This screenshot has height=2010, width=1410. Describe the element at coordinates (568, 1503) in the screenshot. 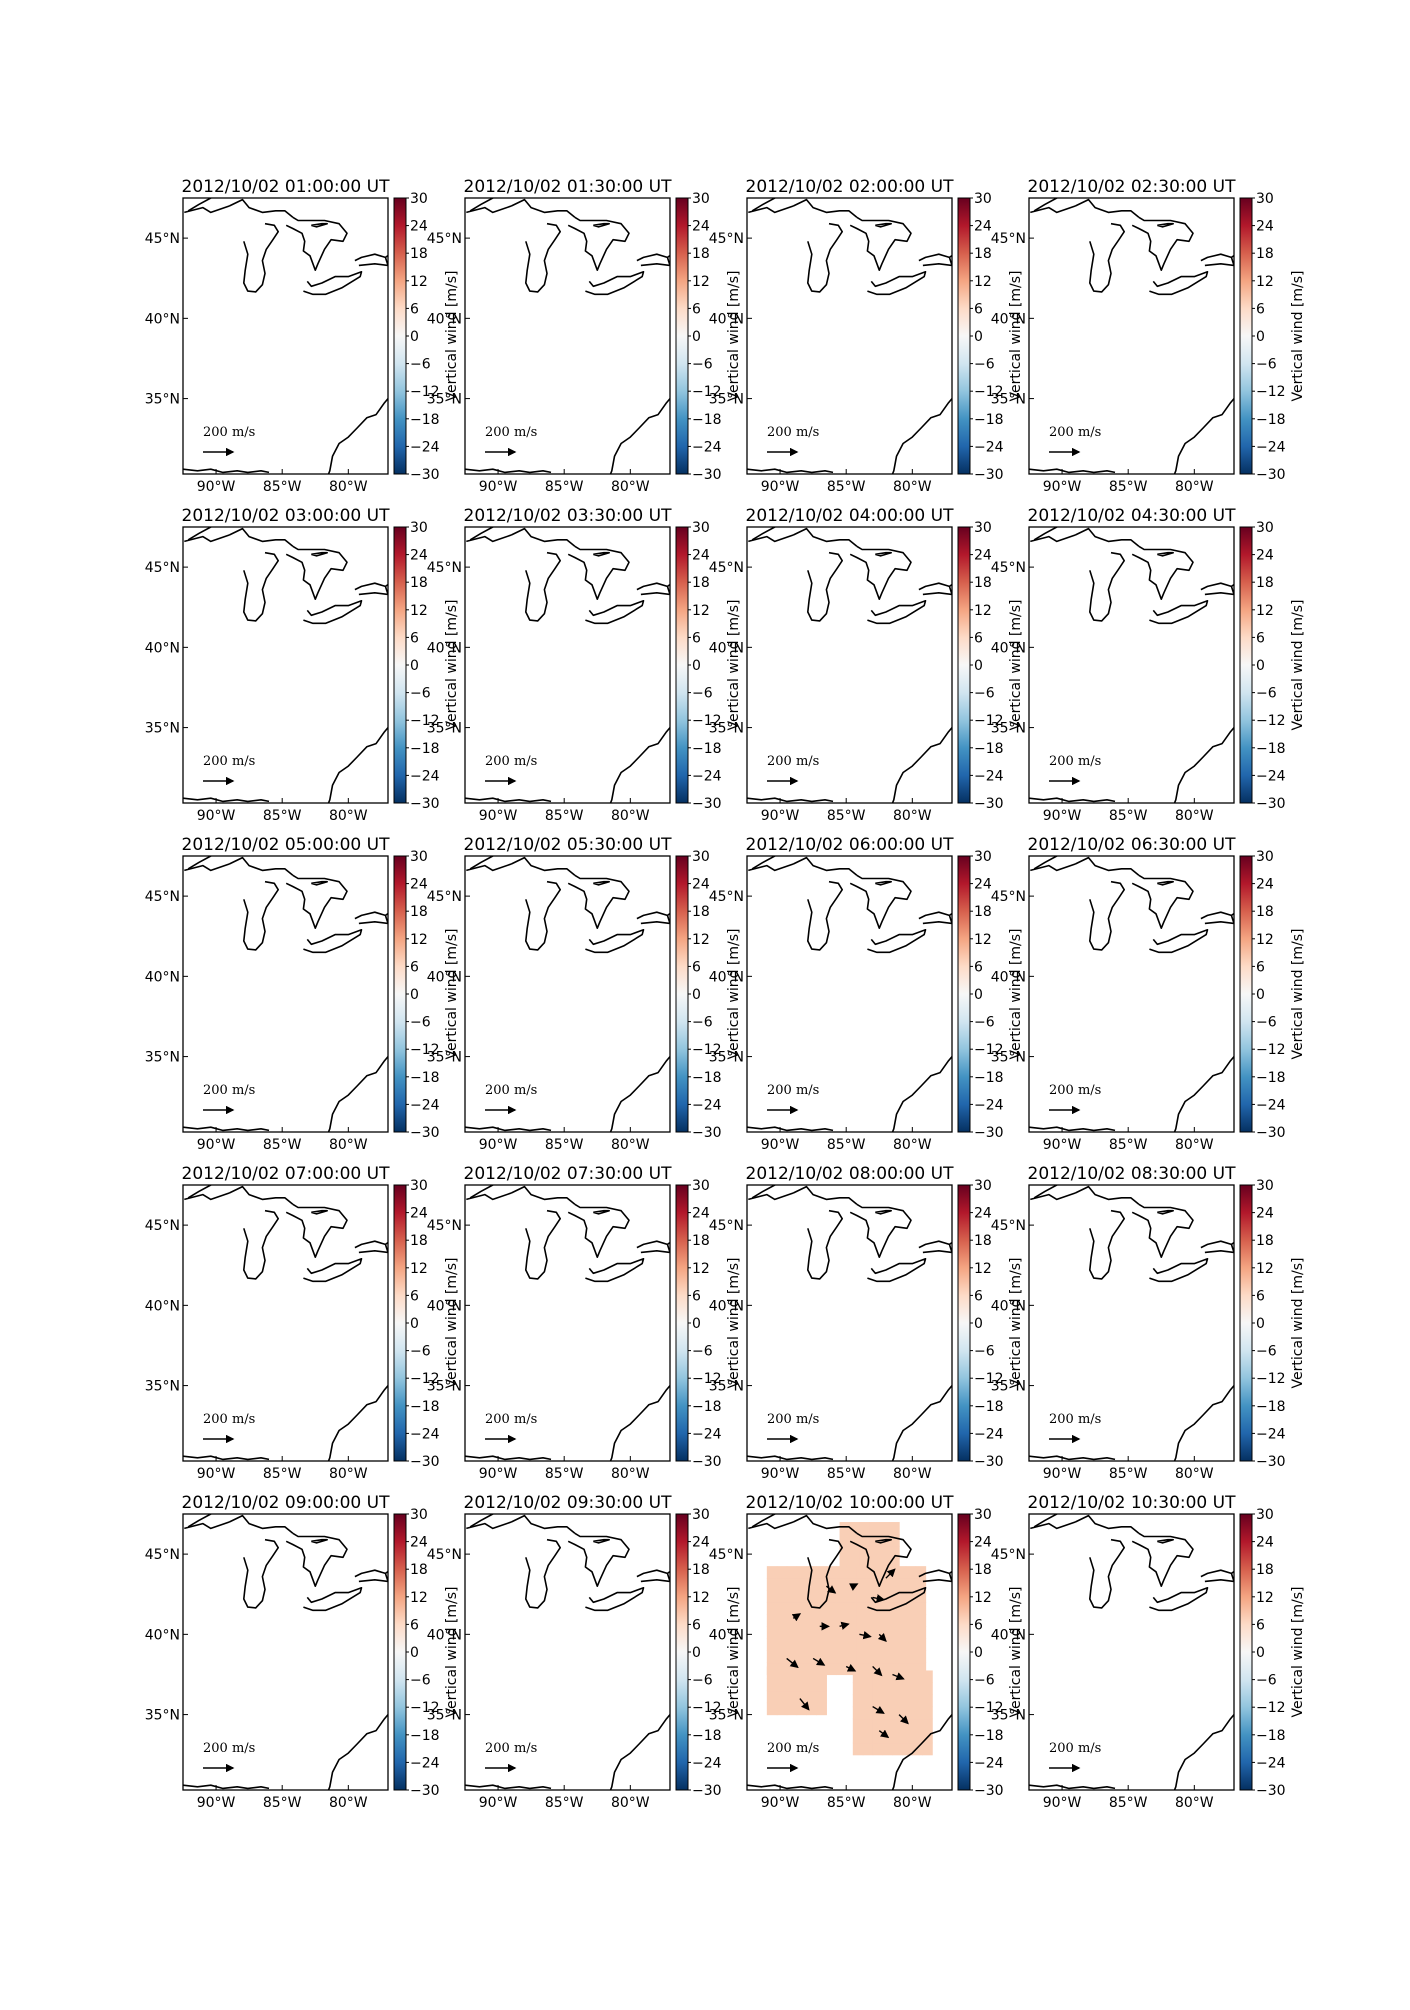

I see `panel-title: 2012/10/02 09:30:00 UT` at that location.